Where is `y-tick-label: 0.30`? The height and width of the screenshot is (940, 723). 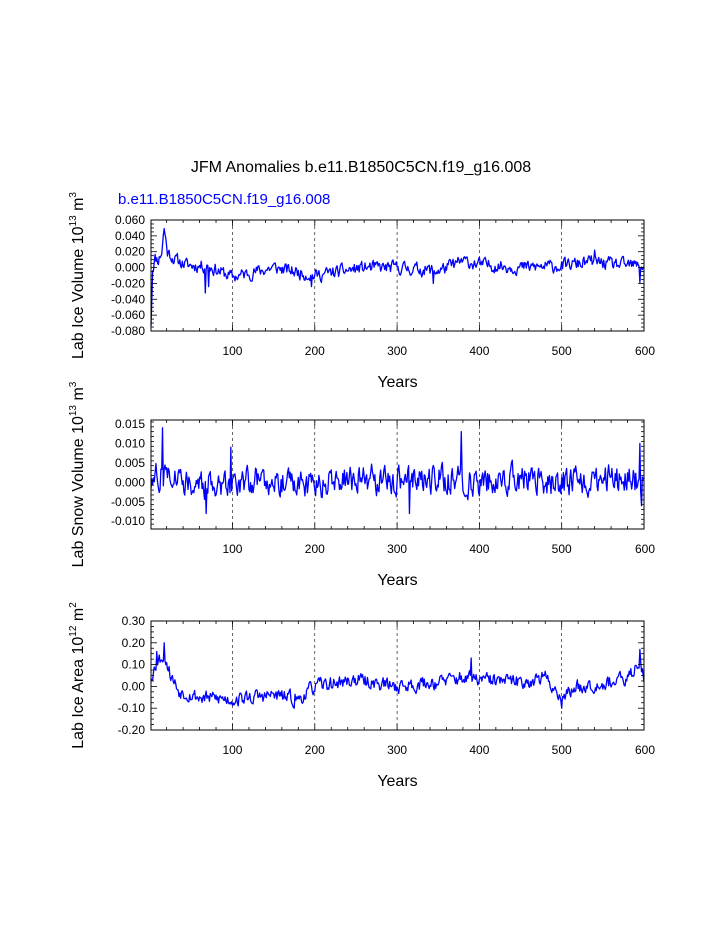 y-tick-label: 0.30 is located at coordinates (134, 621).